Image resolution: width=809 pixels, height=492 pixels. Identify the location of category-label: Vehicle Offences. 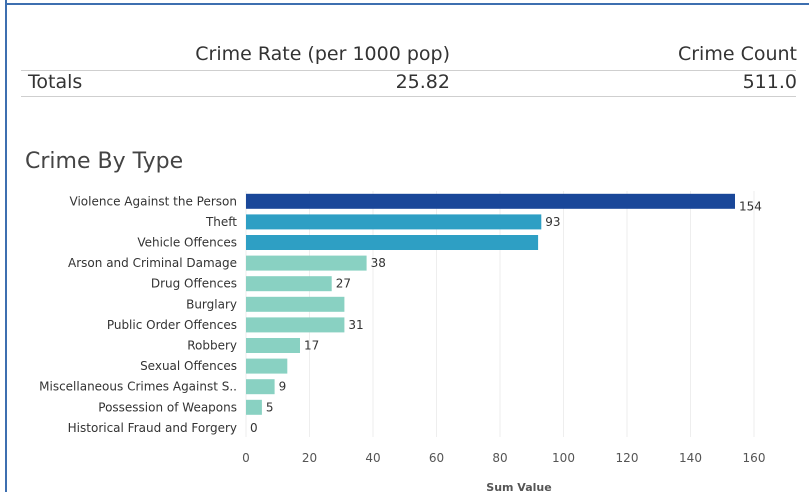
(187, 243).